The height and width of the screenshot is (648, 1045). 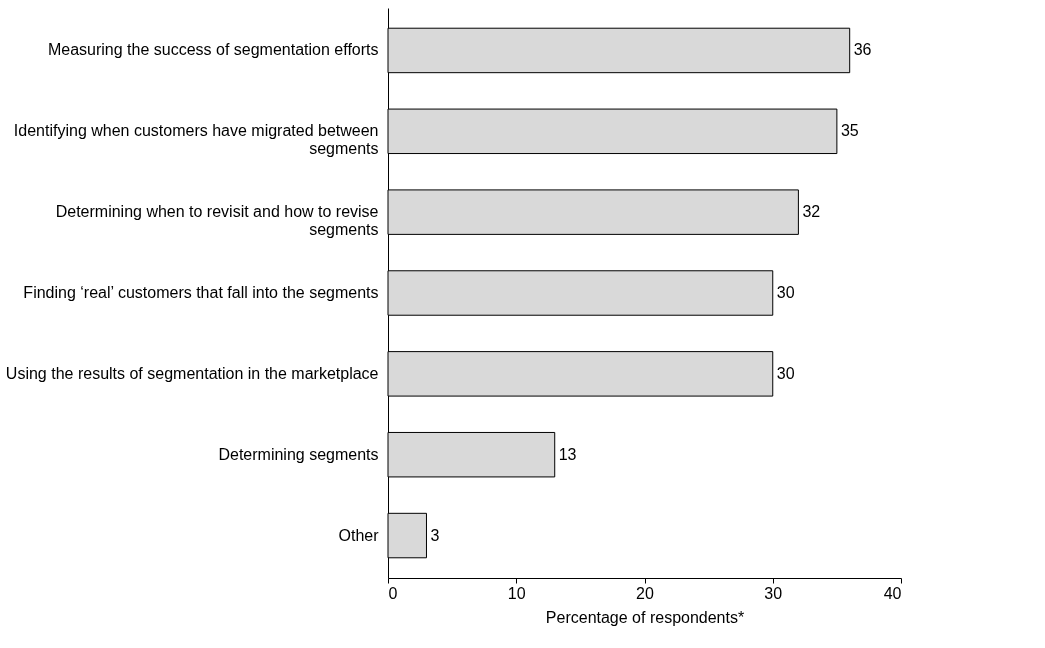 What do you see at coordinates (298, 454) in the screenshot?
I see `y-tick-label: Determining segments` at bounding box center [298, 454].